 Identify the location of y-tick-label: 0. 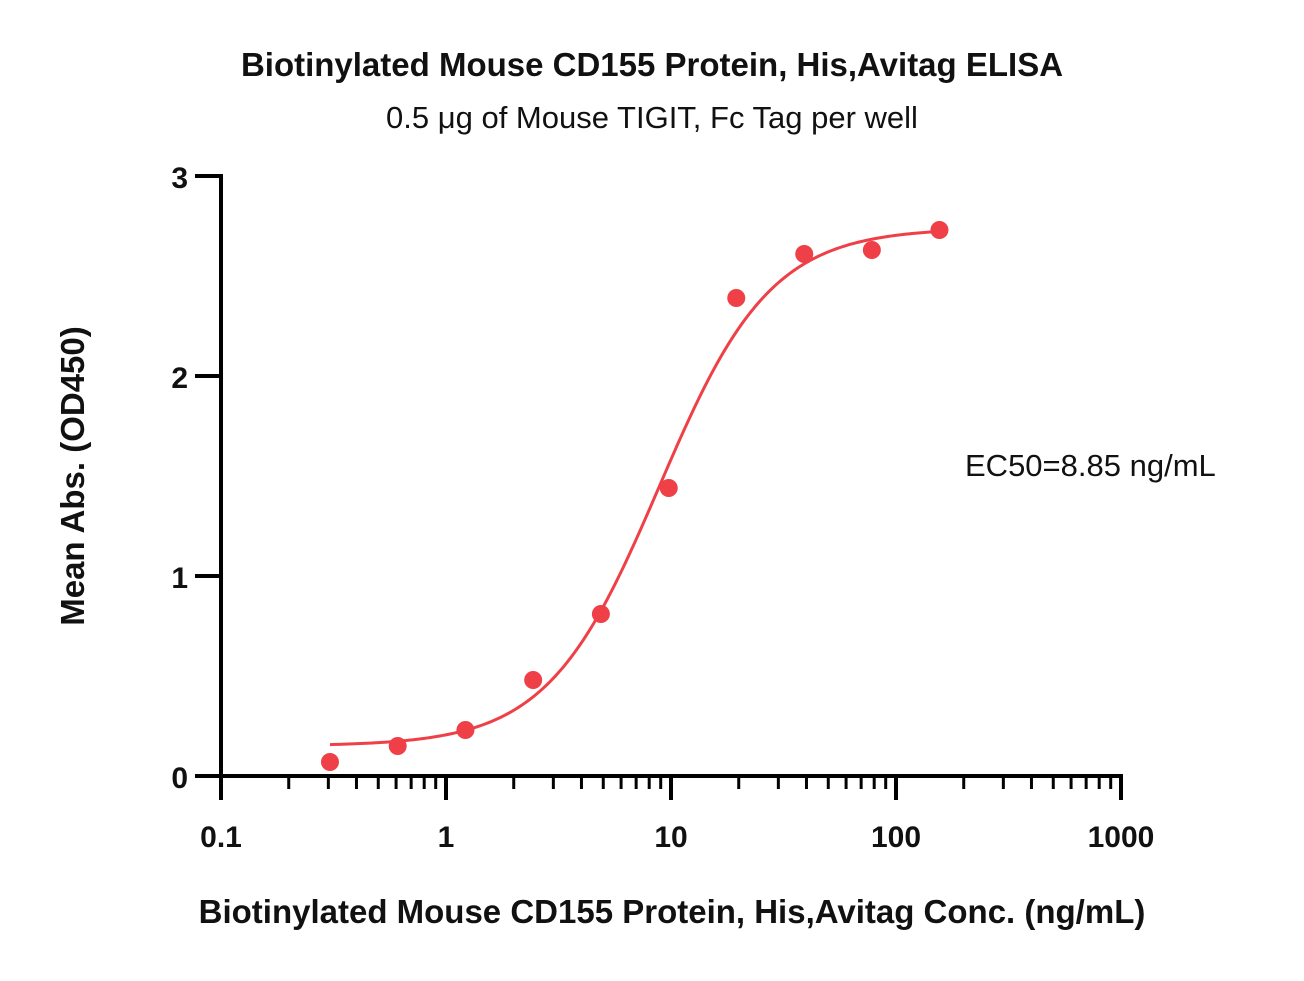
(179, 778).